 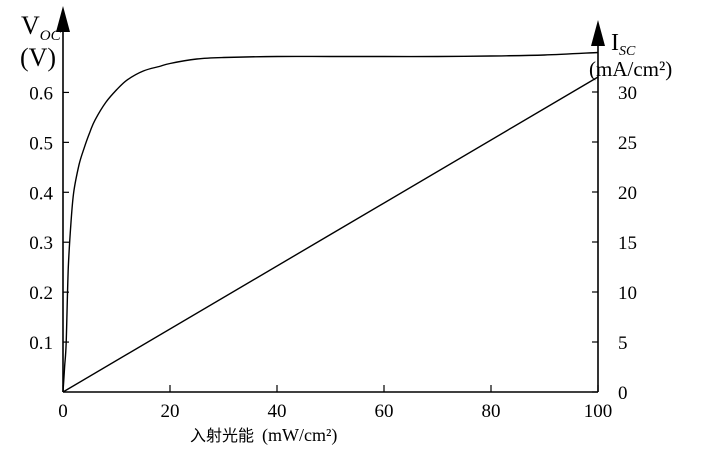 What do you see at coordinates (170, 411) in the screenshot?
I see `x-tick-label-1: 20` at bounding box center [170, 411].